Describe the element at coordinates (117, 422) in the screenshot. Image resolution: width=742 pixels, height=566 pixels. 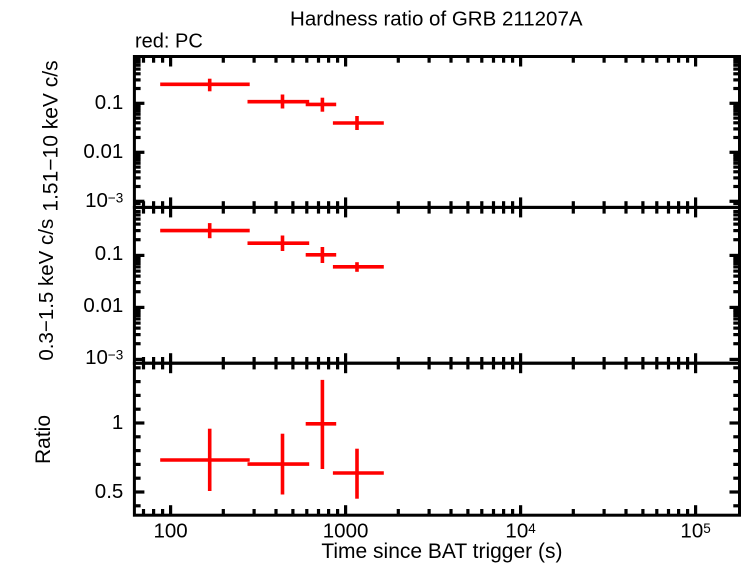
I see `svg-text: 1` at that location.